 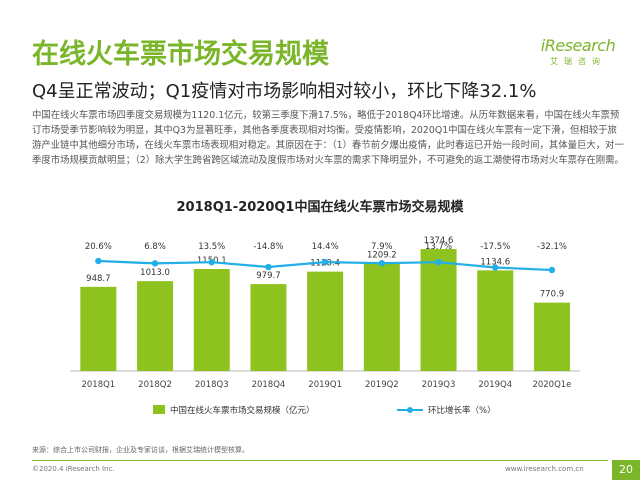 I want to click on iresearch-logo: iResearch 艾瑞咨询, so click(x=578, y=51).